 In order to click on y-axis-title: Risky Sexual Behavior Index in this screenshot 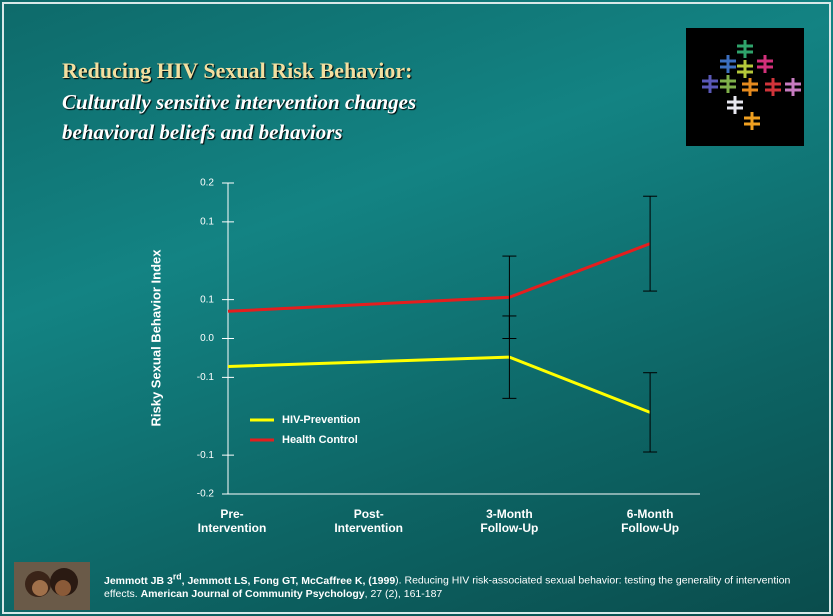, I will do `click(155, 338)`.